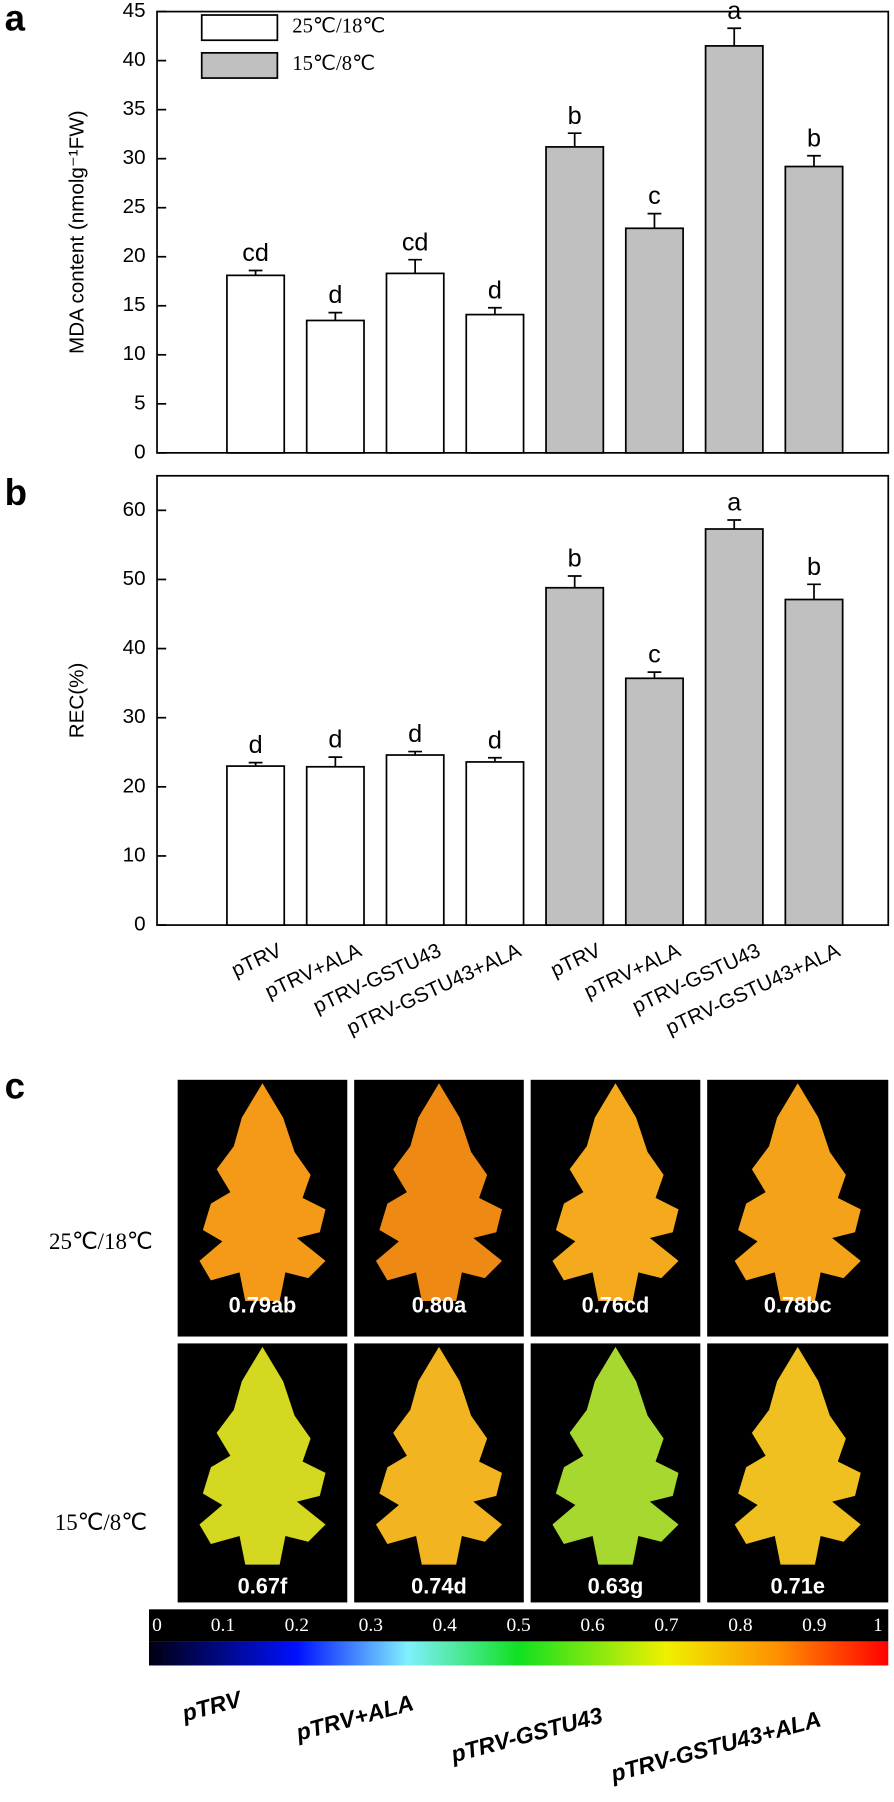 The image size is (894, 1802). Describe the element at coordinates (518, 1625) in the screenshot. I see `colorbar-tick-label: 0.5` at that location.